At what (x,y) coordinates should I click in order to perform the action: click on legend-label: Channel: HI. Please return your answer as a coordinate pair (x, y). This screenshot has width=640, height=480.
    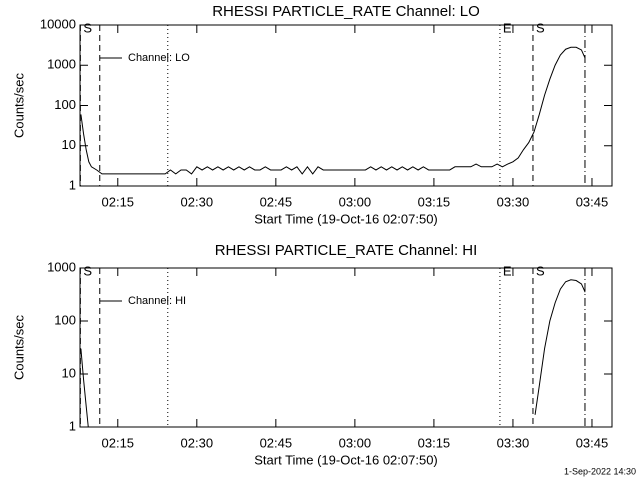
    Looking at the image, I should click on (157, 301).